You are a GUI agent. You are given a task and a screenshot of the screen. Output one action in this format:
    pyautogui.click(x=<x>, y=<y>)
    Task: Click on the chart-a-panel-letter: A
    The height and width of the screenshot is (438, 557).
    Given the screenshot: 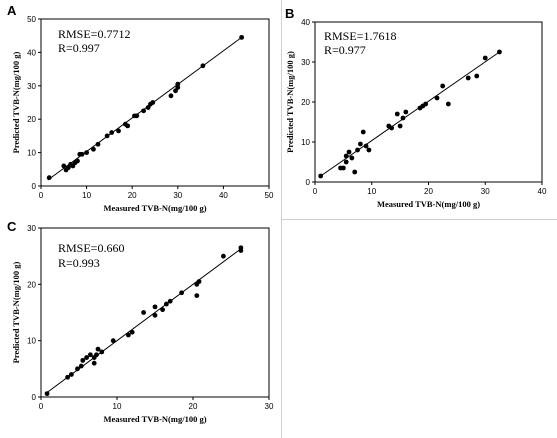 What is the action you would take?
    pyautogui.click(x=12, y=10)
    